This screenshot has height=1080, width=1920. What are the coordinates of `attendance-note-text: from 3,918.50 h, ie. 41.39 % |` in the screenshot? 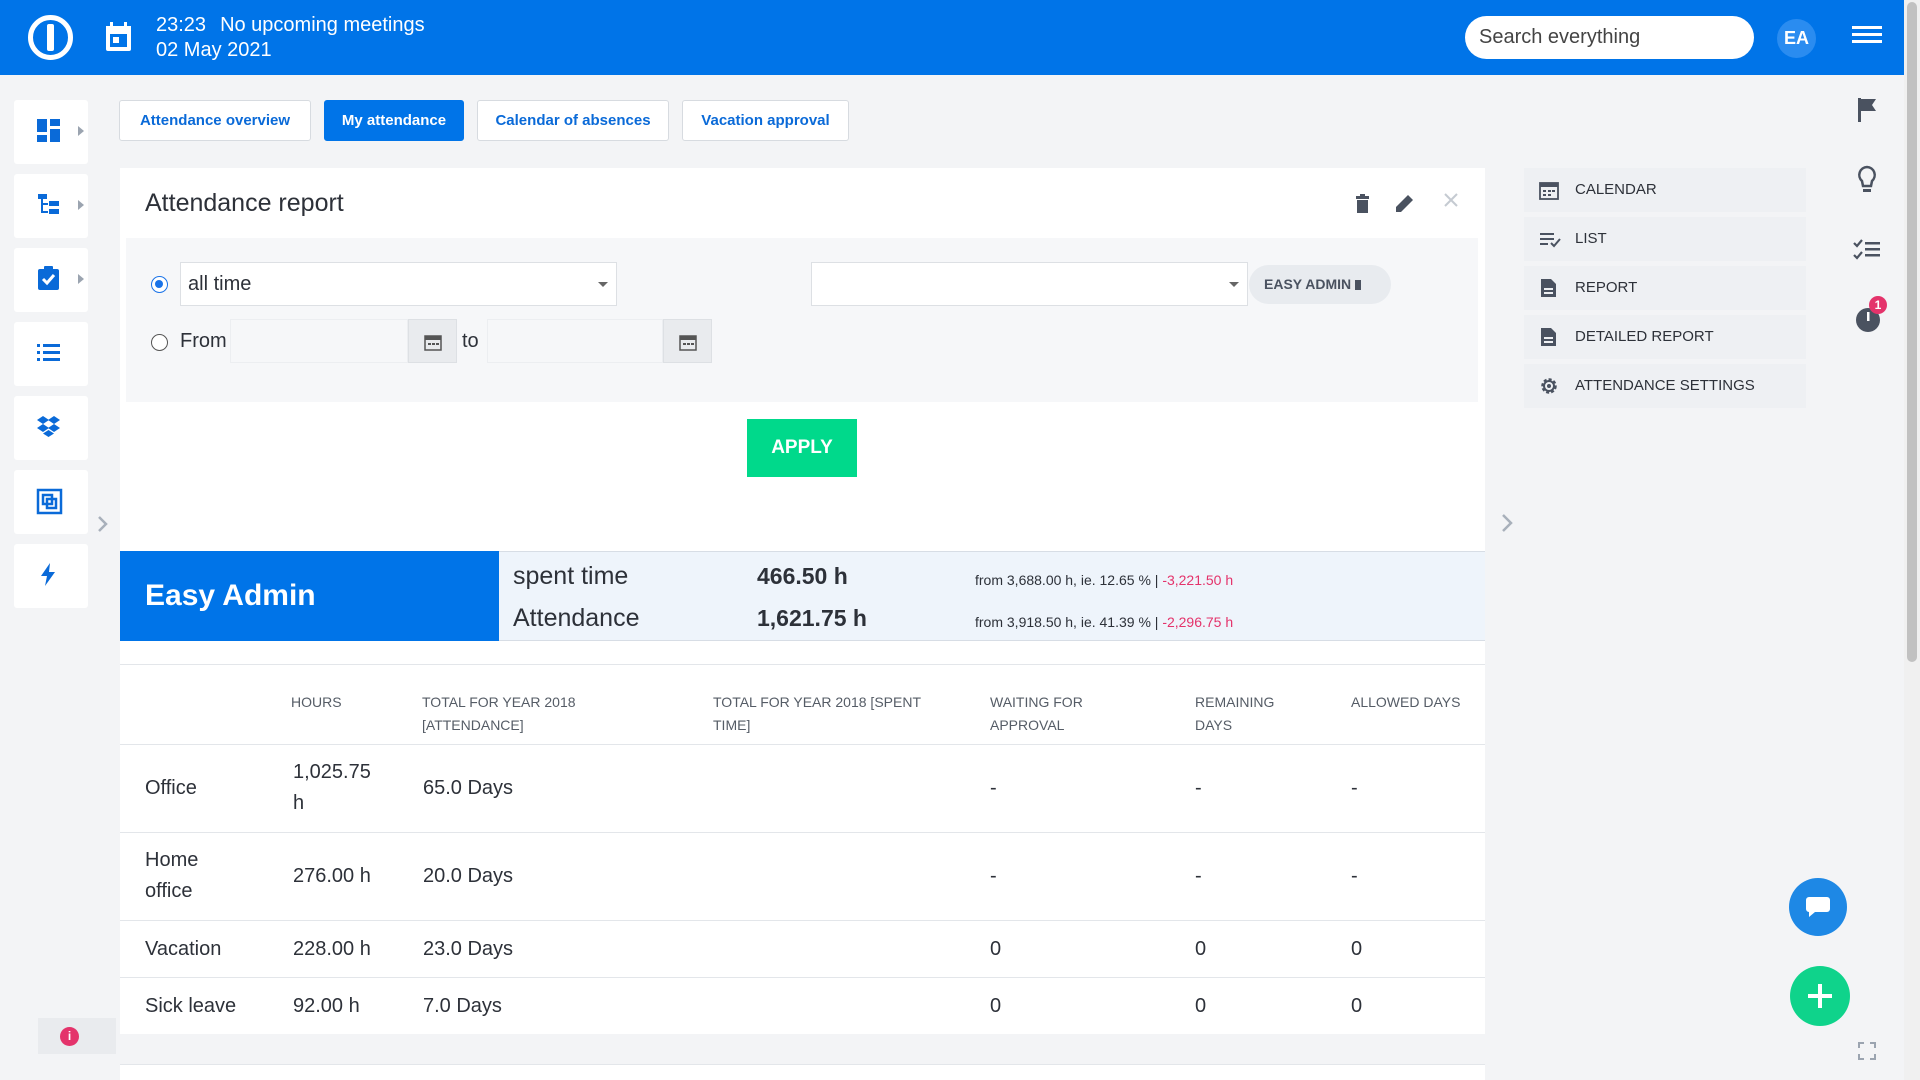 It's located at (1069, 622).